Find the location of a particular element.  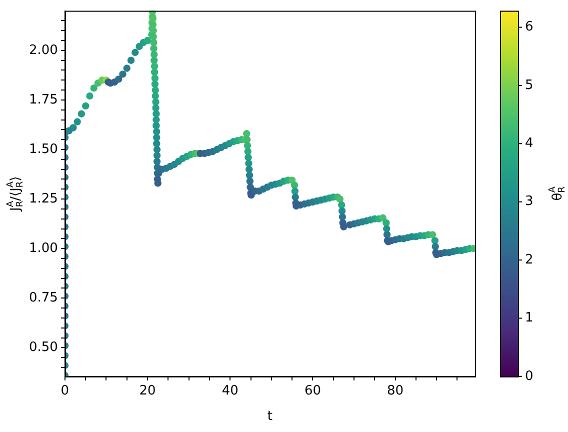

x-tick-label: 80 is located at coordinates (395, 391).